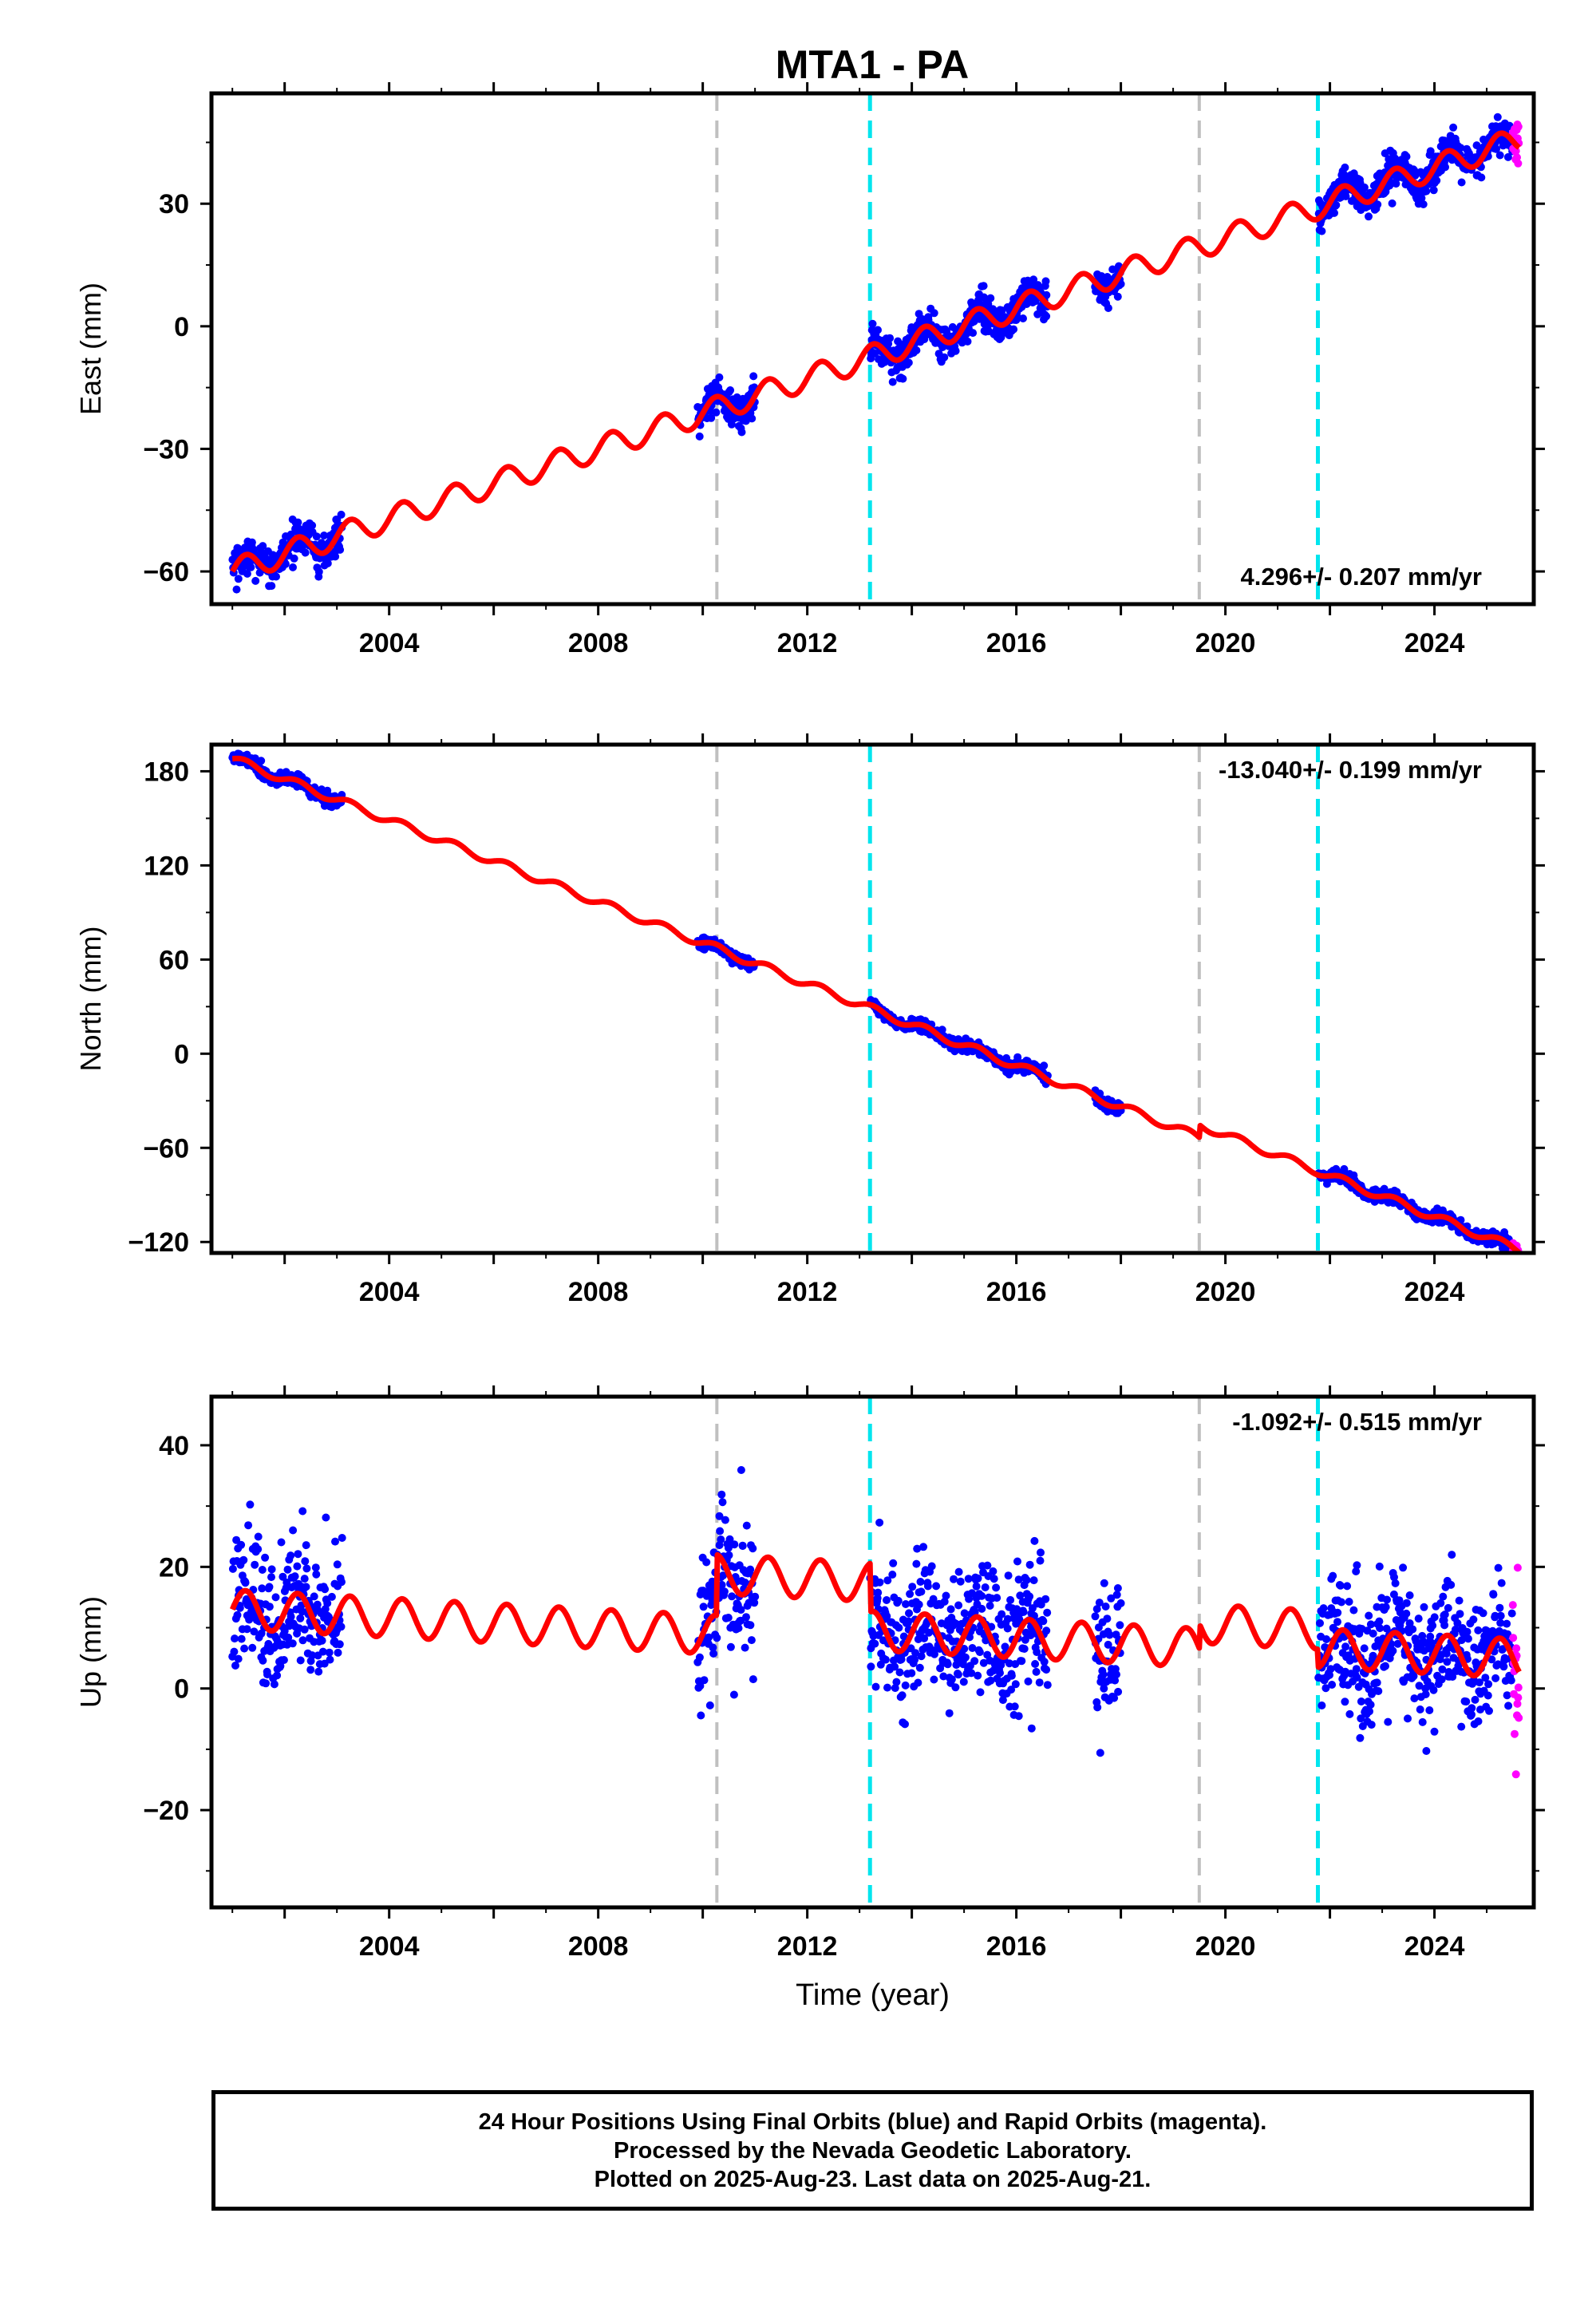 This screenshot has height=2316, width=1596. I want to click on x-tick-label: 2008, so click(598, 1947).